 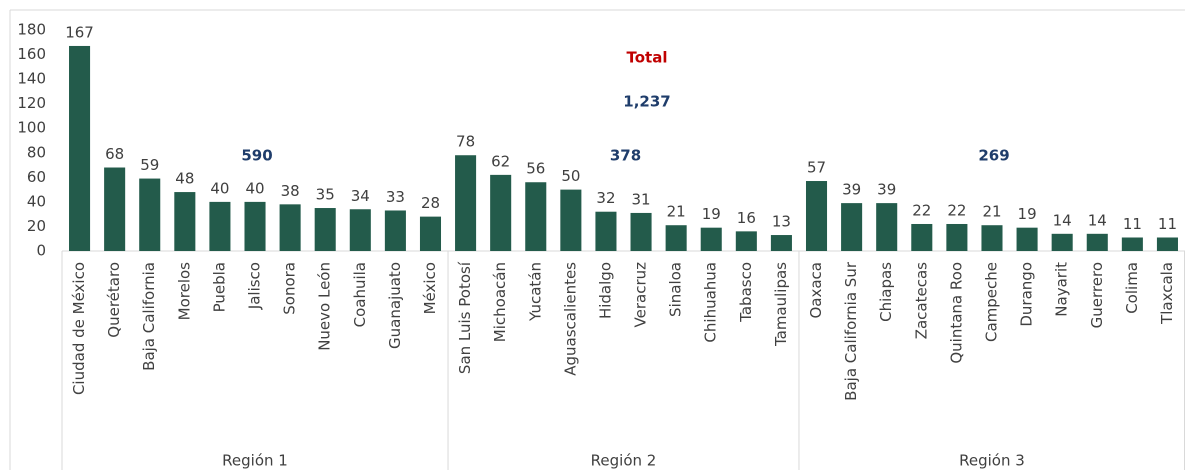 I want to click on value-label: 13, so click(x=781, y=222).